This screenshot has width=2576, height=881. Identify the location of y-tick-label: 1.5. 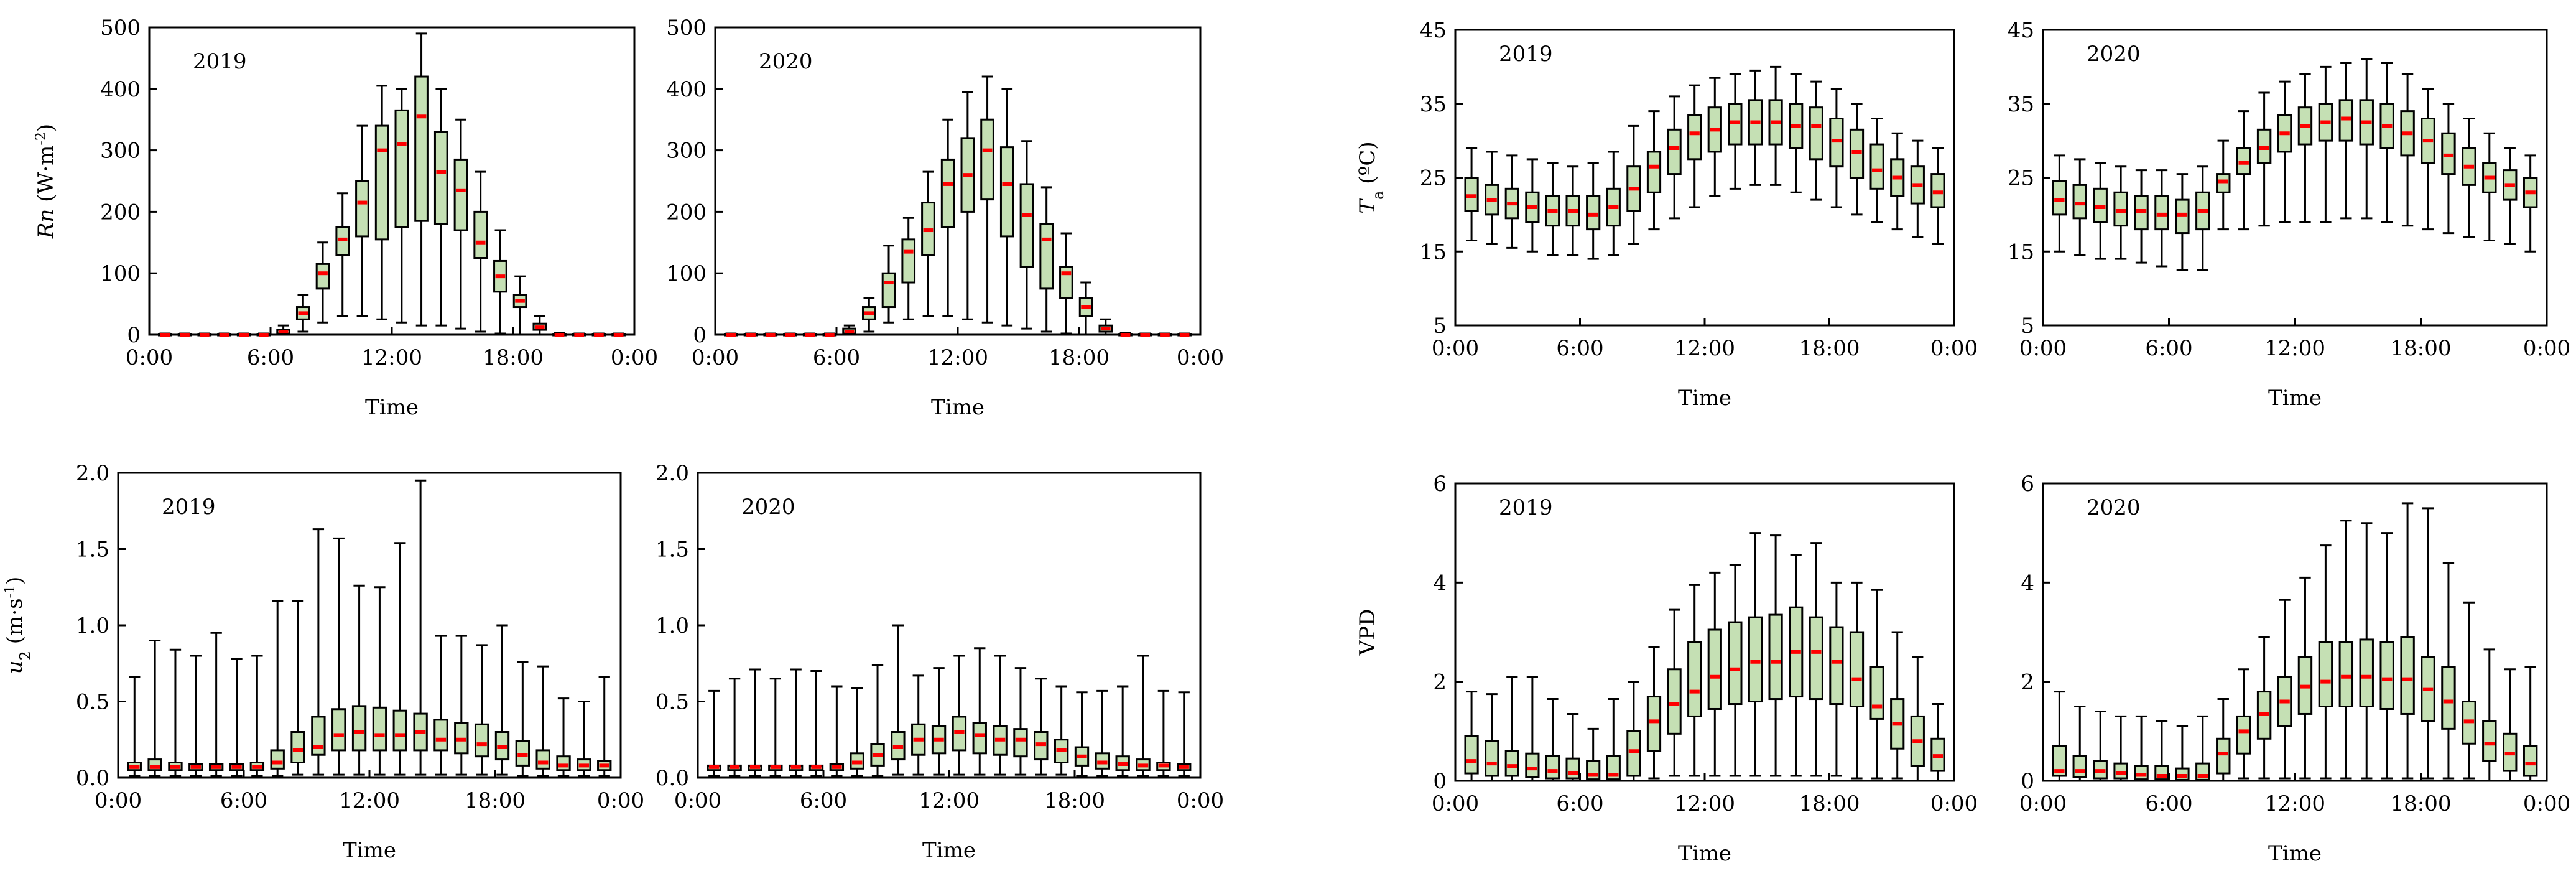
(673, 550).